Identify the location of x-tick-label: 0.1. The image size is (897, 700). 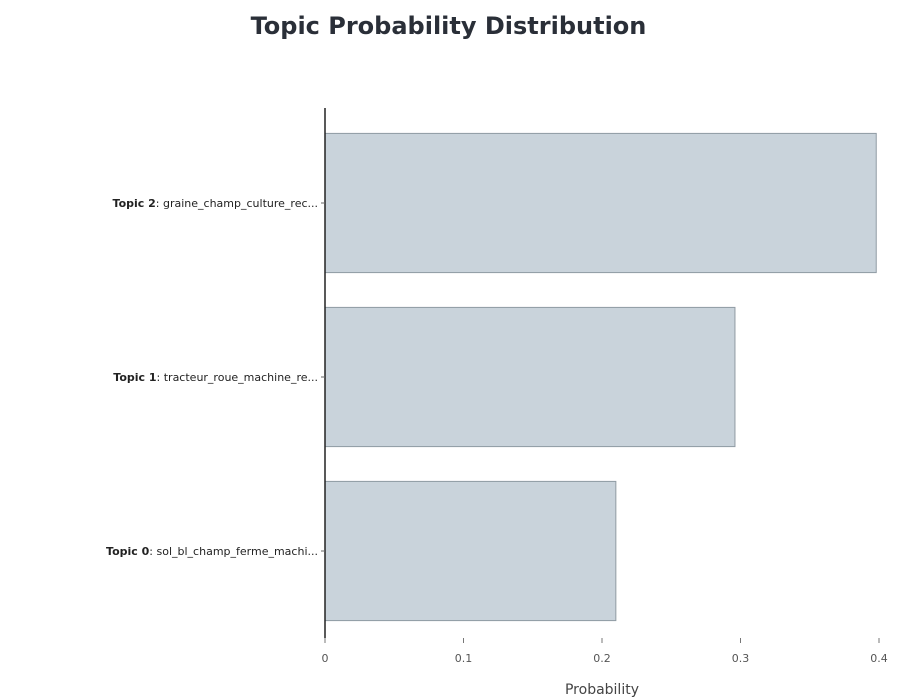
(464, 658).